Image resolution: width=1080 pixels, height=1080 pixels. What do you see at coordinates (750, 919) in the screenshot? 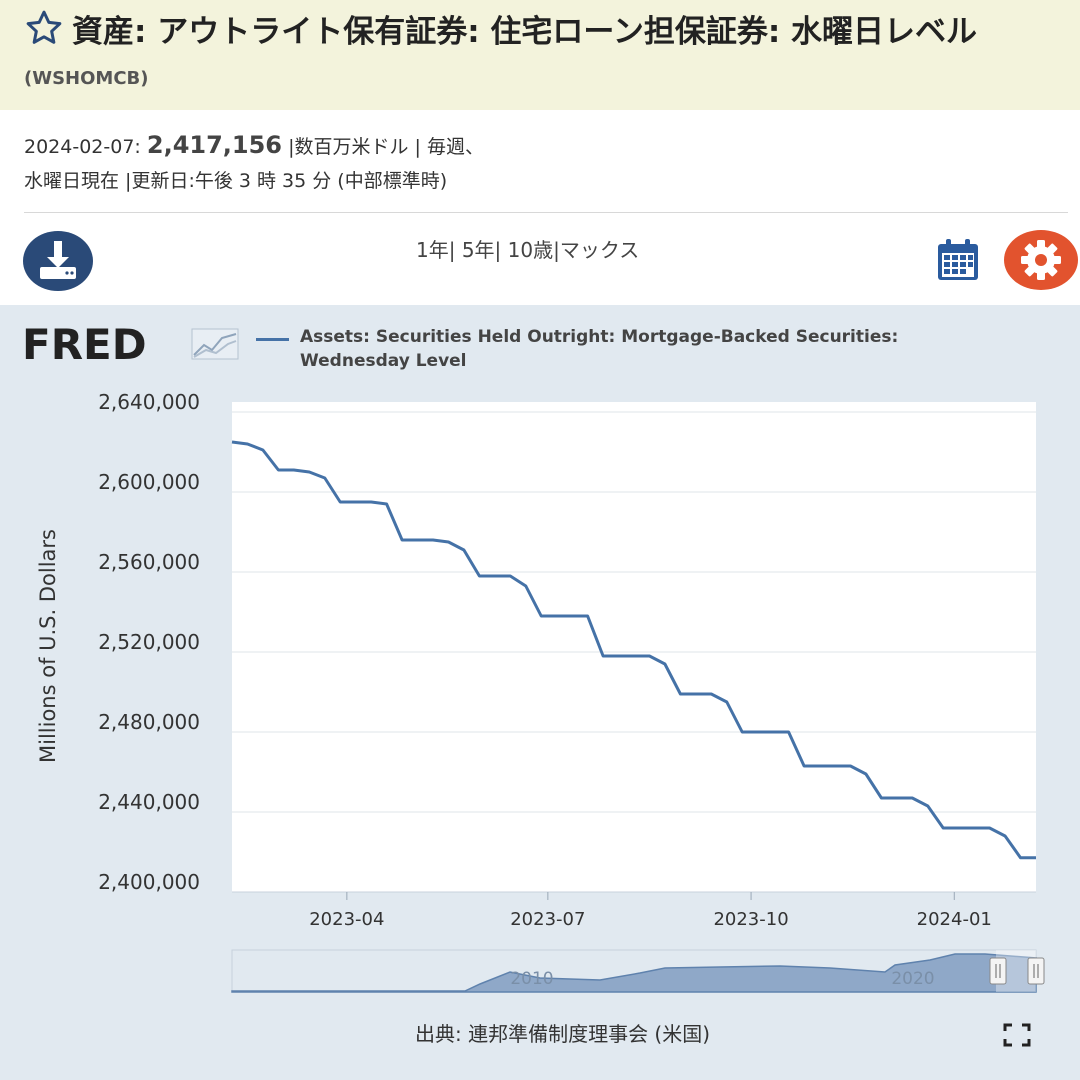
I see `x-tick-label: 2023-10` at bounding box center [750, 919].